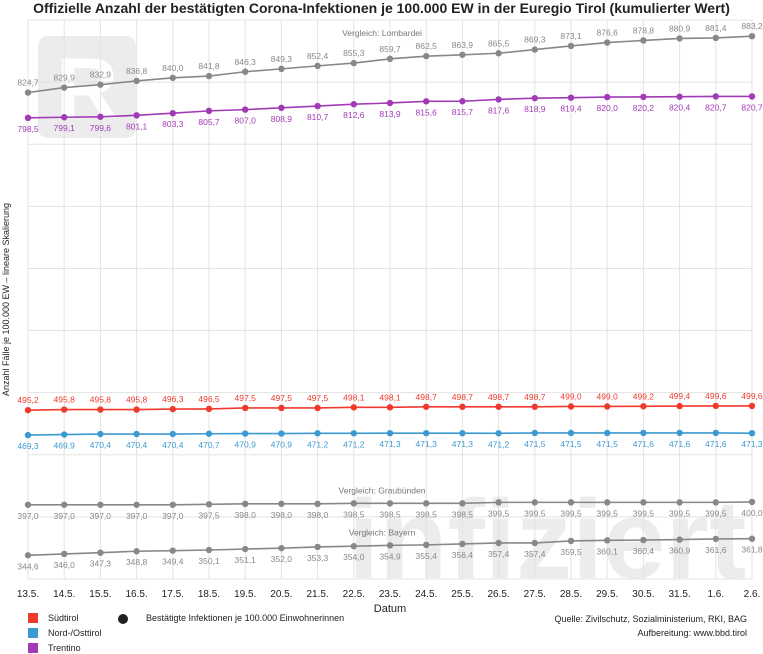 The image size is (763, 654). Describe the element at coordinates (209, 561) in the screenshot. I see `data-label-bayern: 350,1` at that location.